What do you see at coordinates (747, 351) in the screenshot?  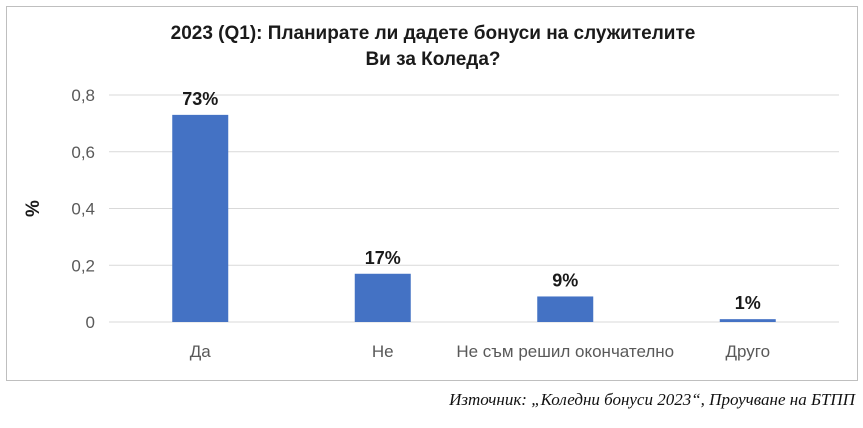 I see `x-tick-label: Друго` at bounding box center [747, 351].